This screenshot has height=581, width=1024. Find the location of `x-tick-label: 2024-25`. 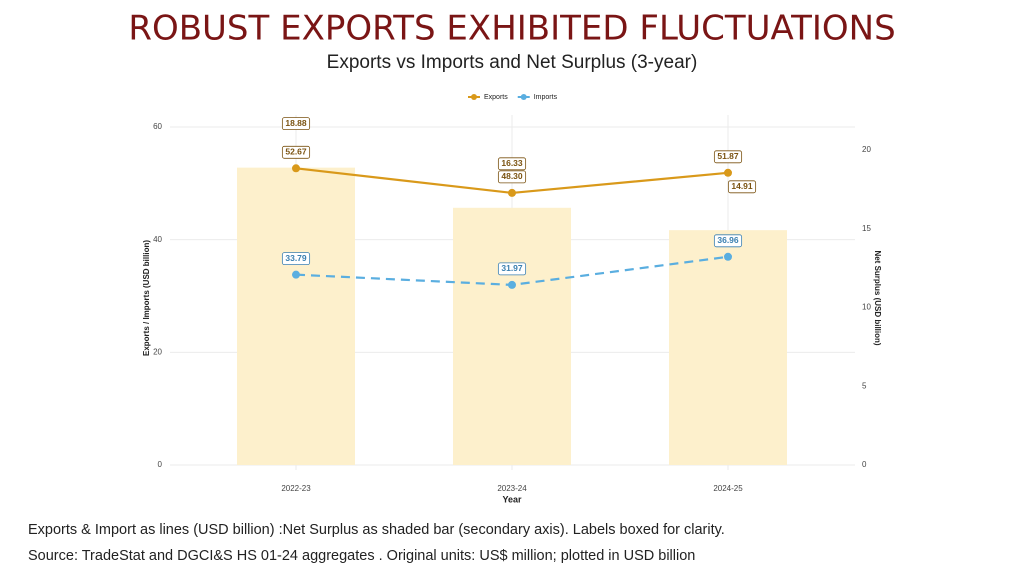

x-tick-label: 2024-25 is located at coordinates (728, 488).